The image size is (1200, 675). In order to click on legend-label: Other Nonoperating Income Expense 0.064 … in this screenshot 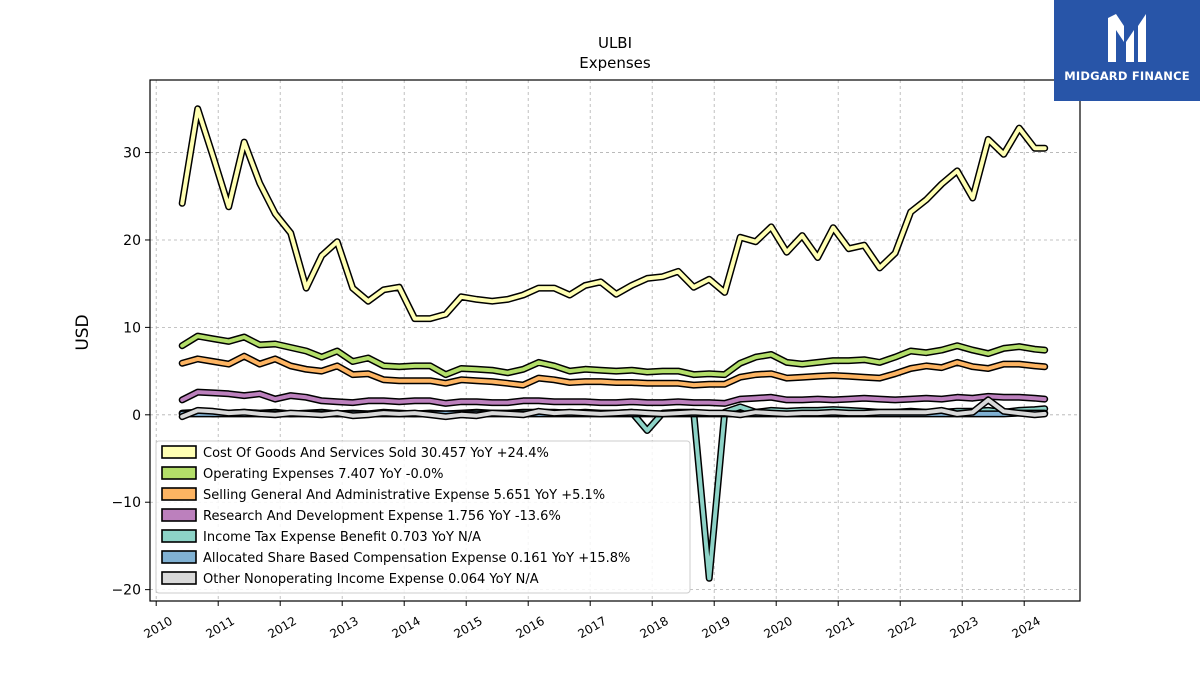, I will do `click(371, 579)`.